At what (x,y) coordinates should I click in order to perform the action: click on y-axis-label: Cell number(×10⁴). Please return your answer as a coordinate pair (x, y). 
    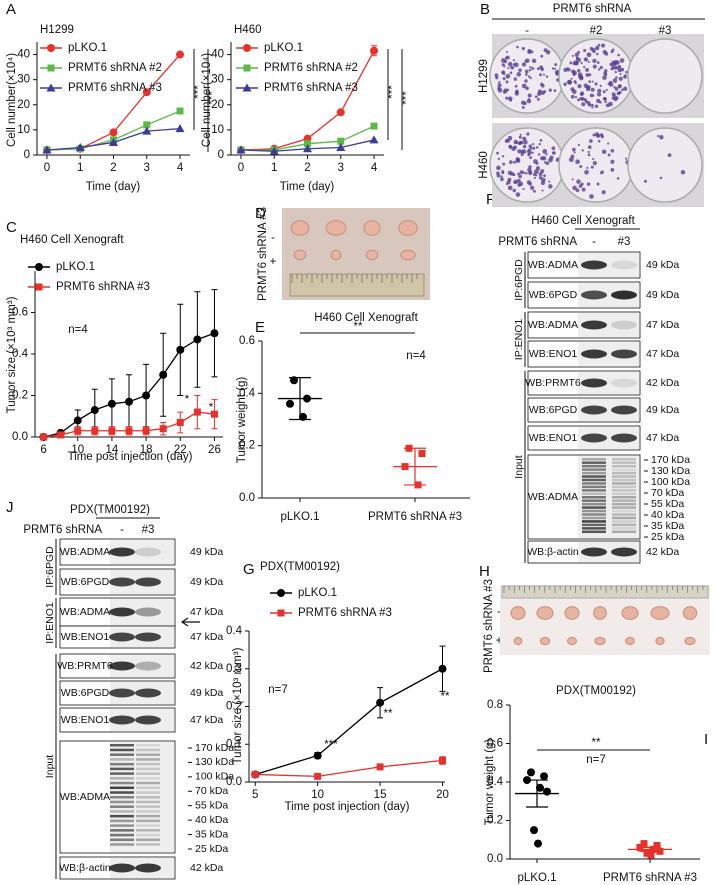
    Looking at the image, I should click on (207, 100).